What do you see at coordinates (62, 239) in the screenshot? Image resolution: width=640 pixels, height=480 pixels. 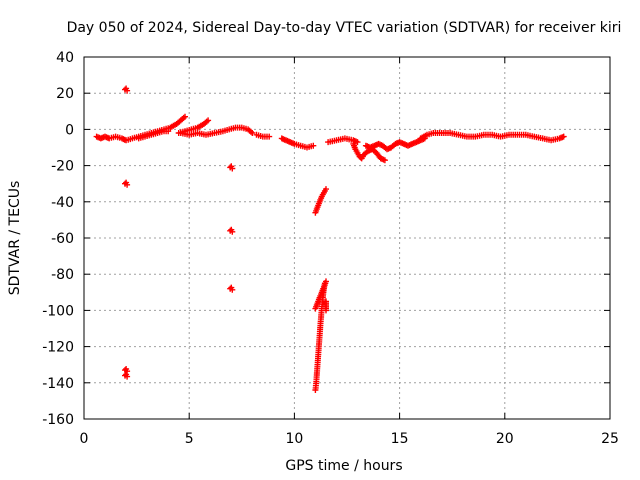 I see `y-tick-label: -60` at bounding box center [62, 239].